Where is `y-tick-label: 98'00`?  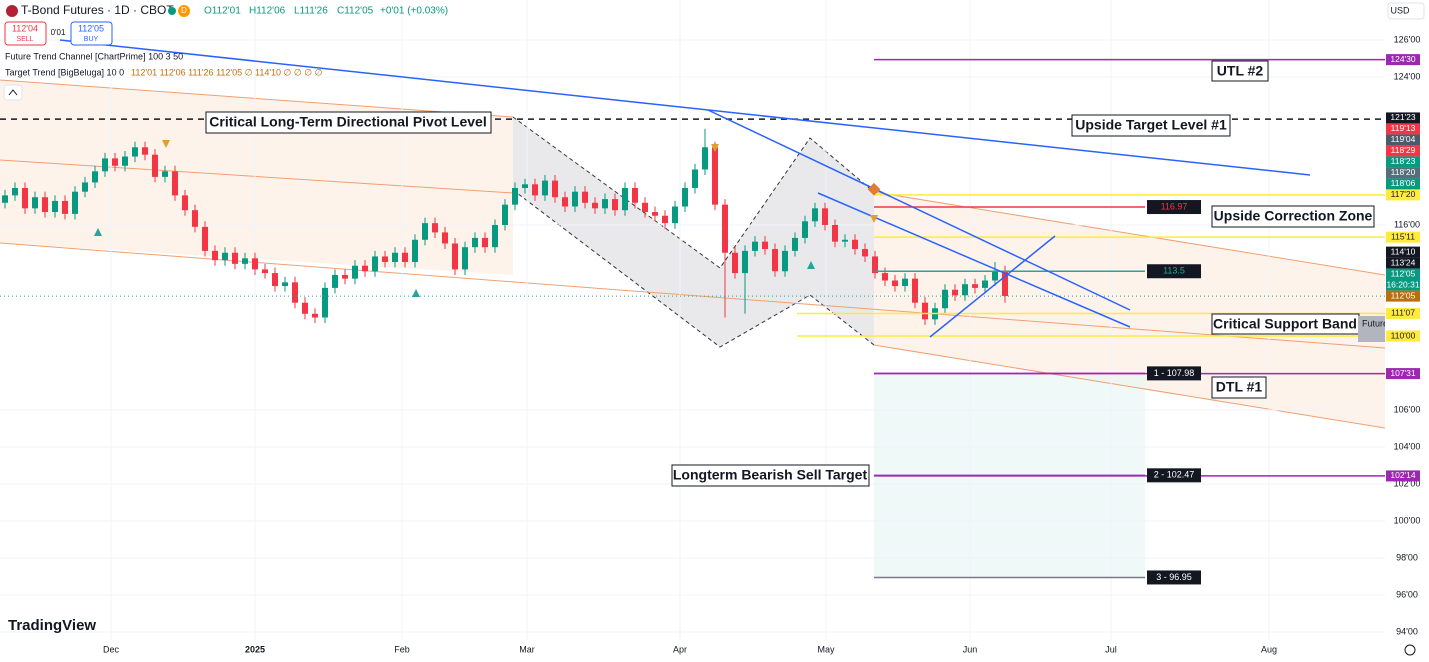
y-tick-label: 98'00 is located at coordinates (1407, 557).